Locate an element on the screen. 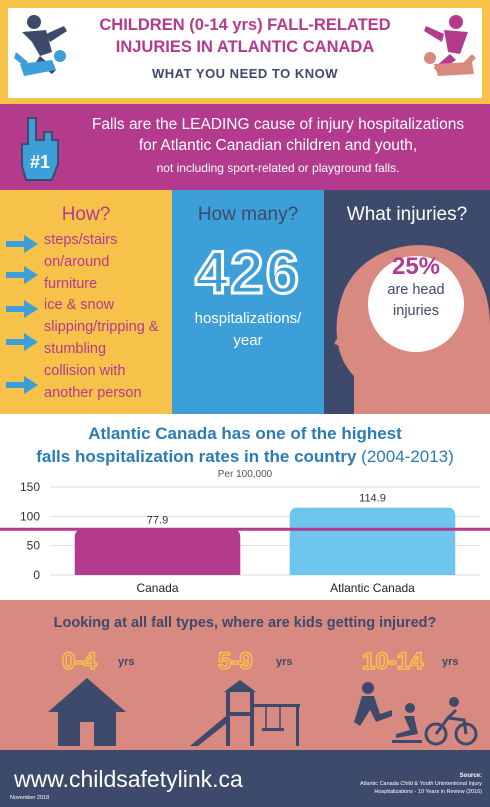  page-title-line-2: INJURIES IN ATLANTIC CANADA is located at coordinates (245, 47).